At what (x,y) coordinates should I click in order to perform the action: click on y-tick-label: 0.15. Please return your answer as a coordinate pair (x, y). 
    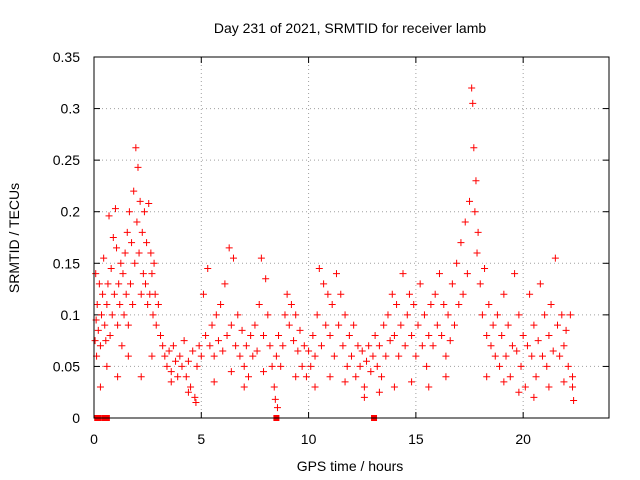
    Looking at the image, I should click on (66, 263).